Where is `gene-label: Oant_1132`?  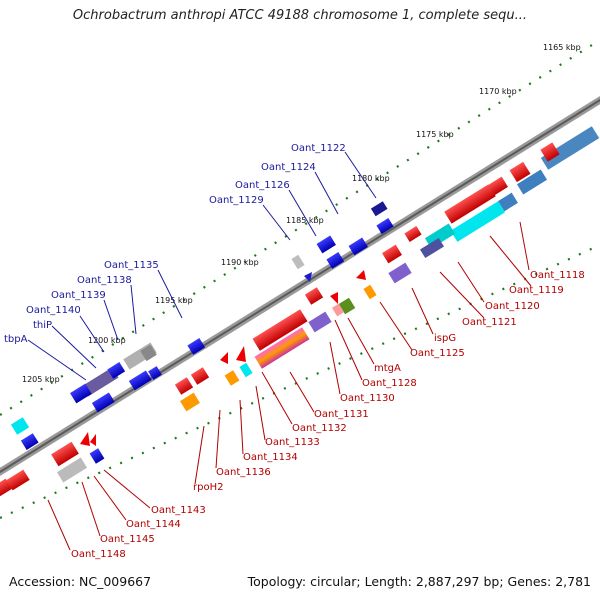
gene-label: Oant_1132 is located at coordinates (319, 428).